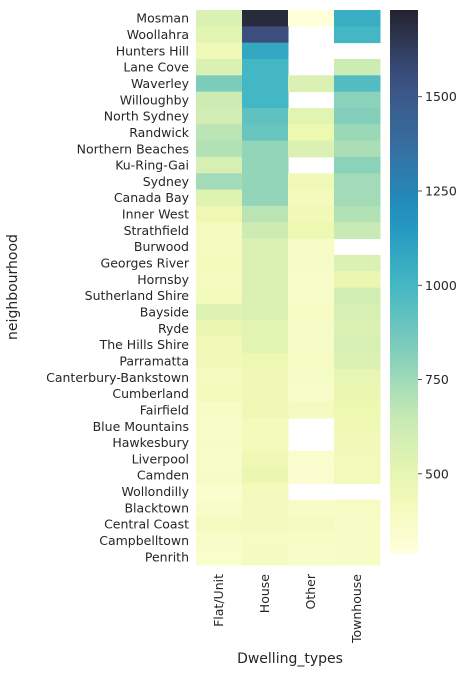 Image resolution: width=470 pixels, height=674 pixels. What do you see at coordinates (13, 287) in the screenshot?
I see `y-axis-label: neighbourhood` at bounding box center [13, 287].